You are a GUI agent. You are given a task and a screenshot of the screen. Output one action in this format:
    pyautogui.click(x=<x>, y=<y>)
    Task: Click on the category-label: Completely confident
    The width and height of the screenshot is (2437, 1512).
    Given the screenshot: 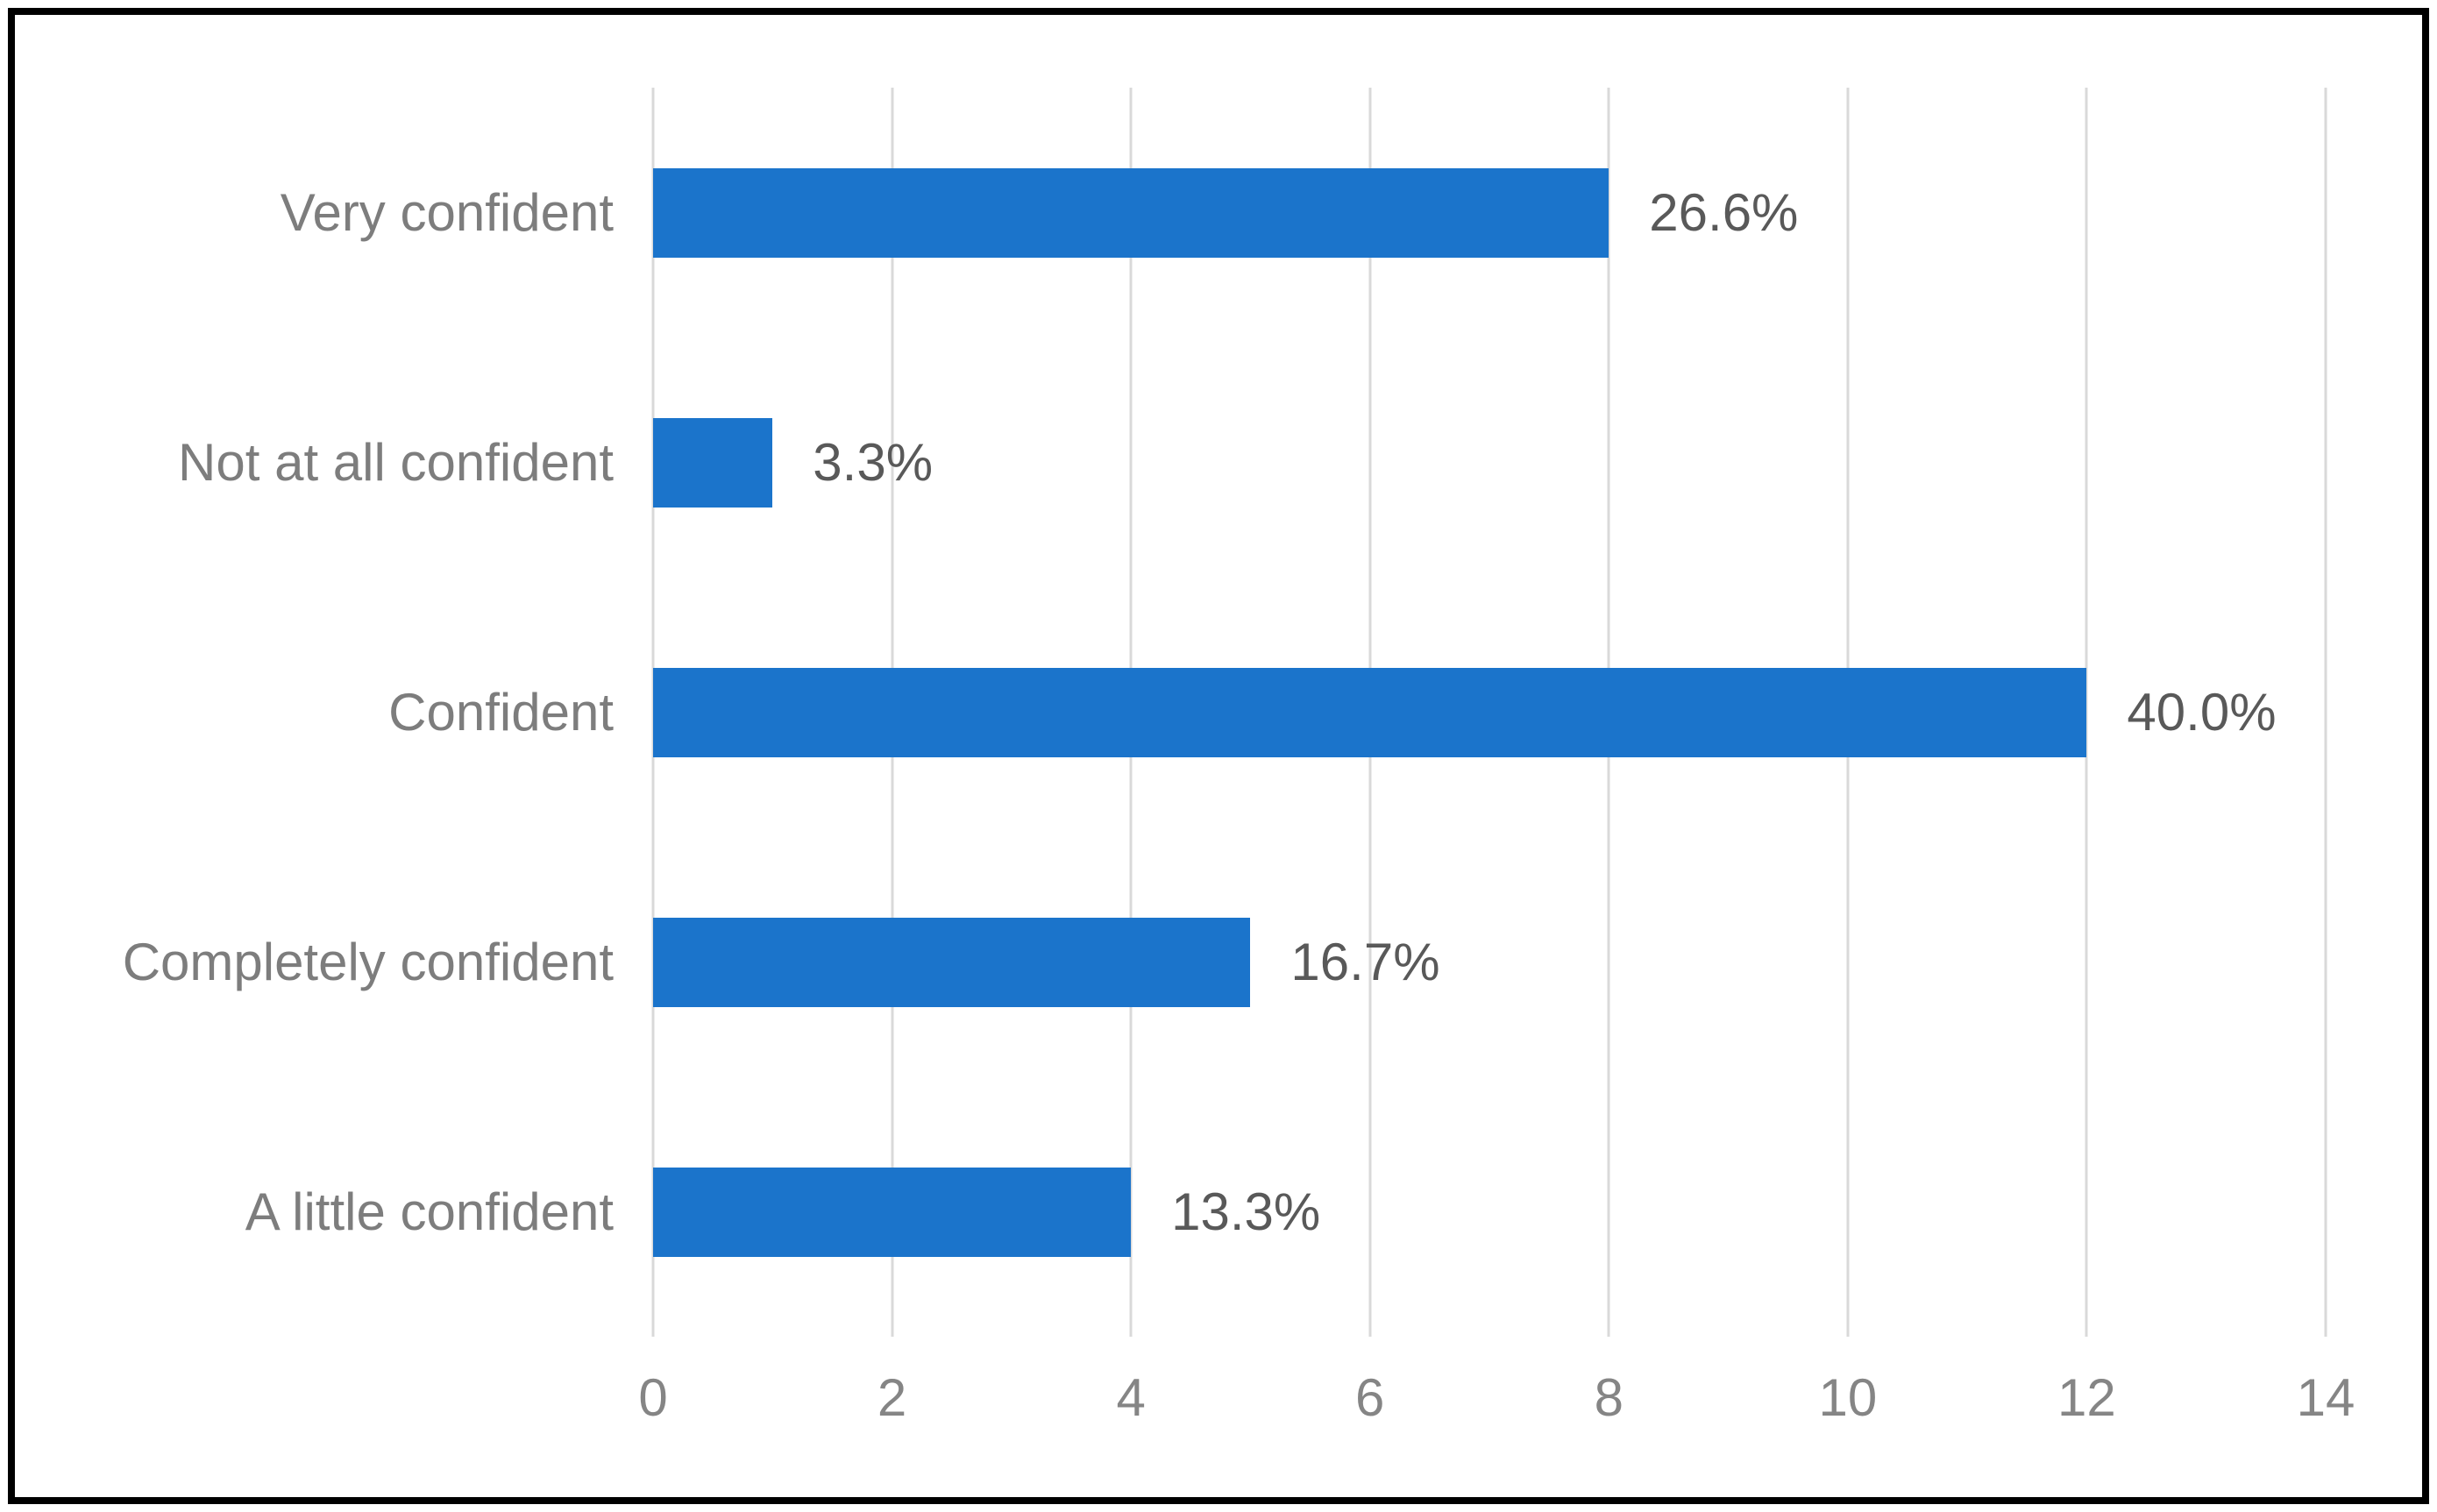 What is the action you would take?
    pyautogui.click(x=368, y=962)
    